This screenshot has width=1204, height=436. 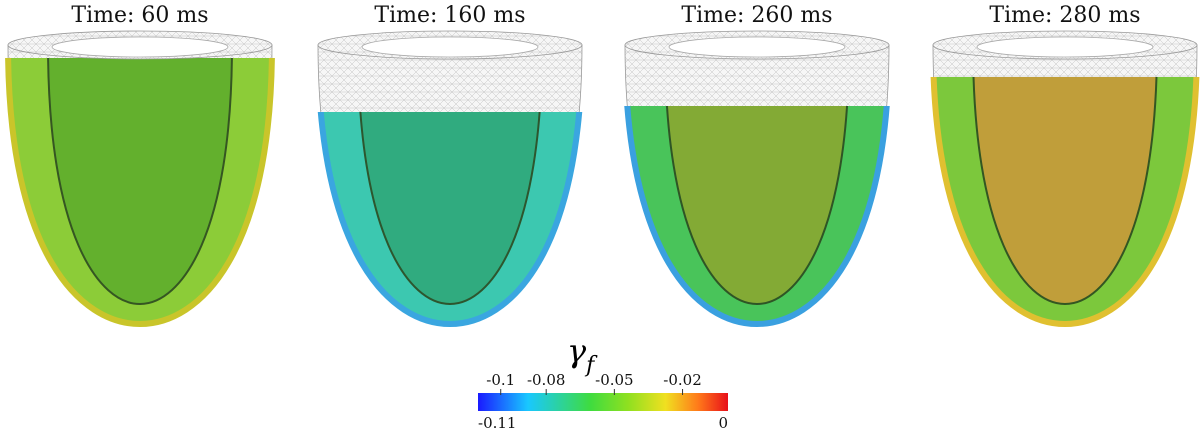 I want to click on colorbar, so click(x=603, y=402).